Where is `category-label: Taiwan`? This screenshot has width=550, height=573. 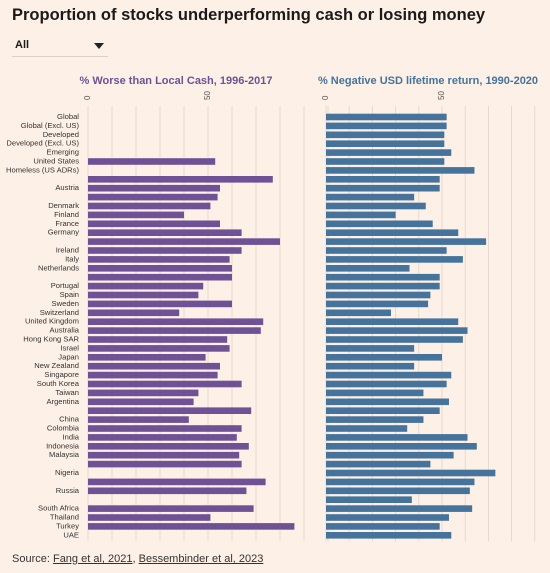 category-label: Taiwan is located at coordinates (67, 392).